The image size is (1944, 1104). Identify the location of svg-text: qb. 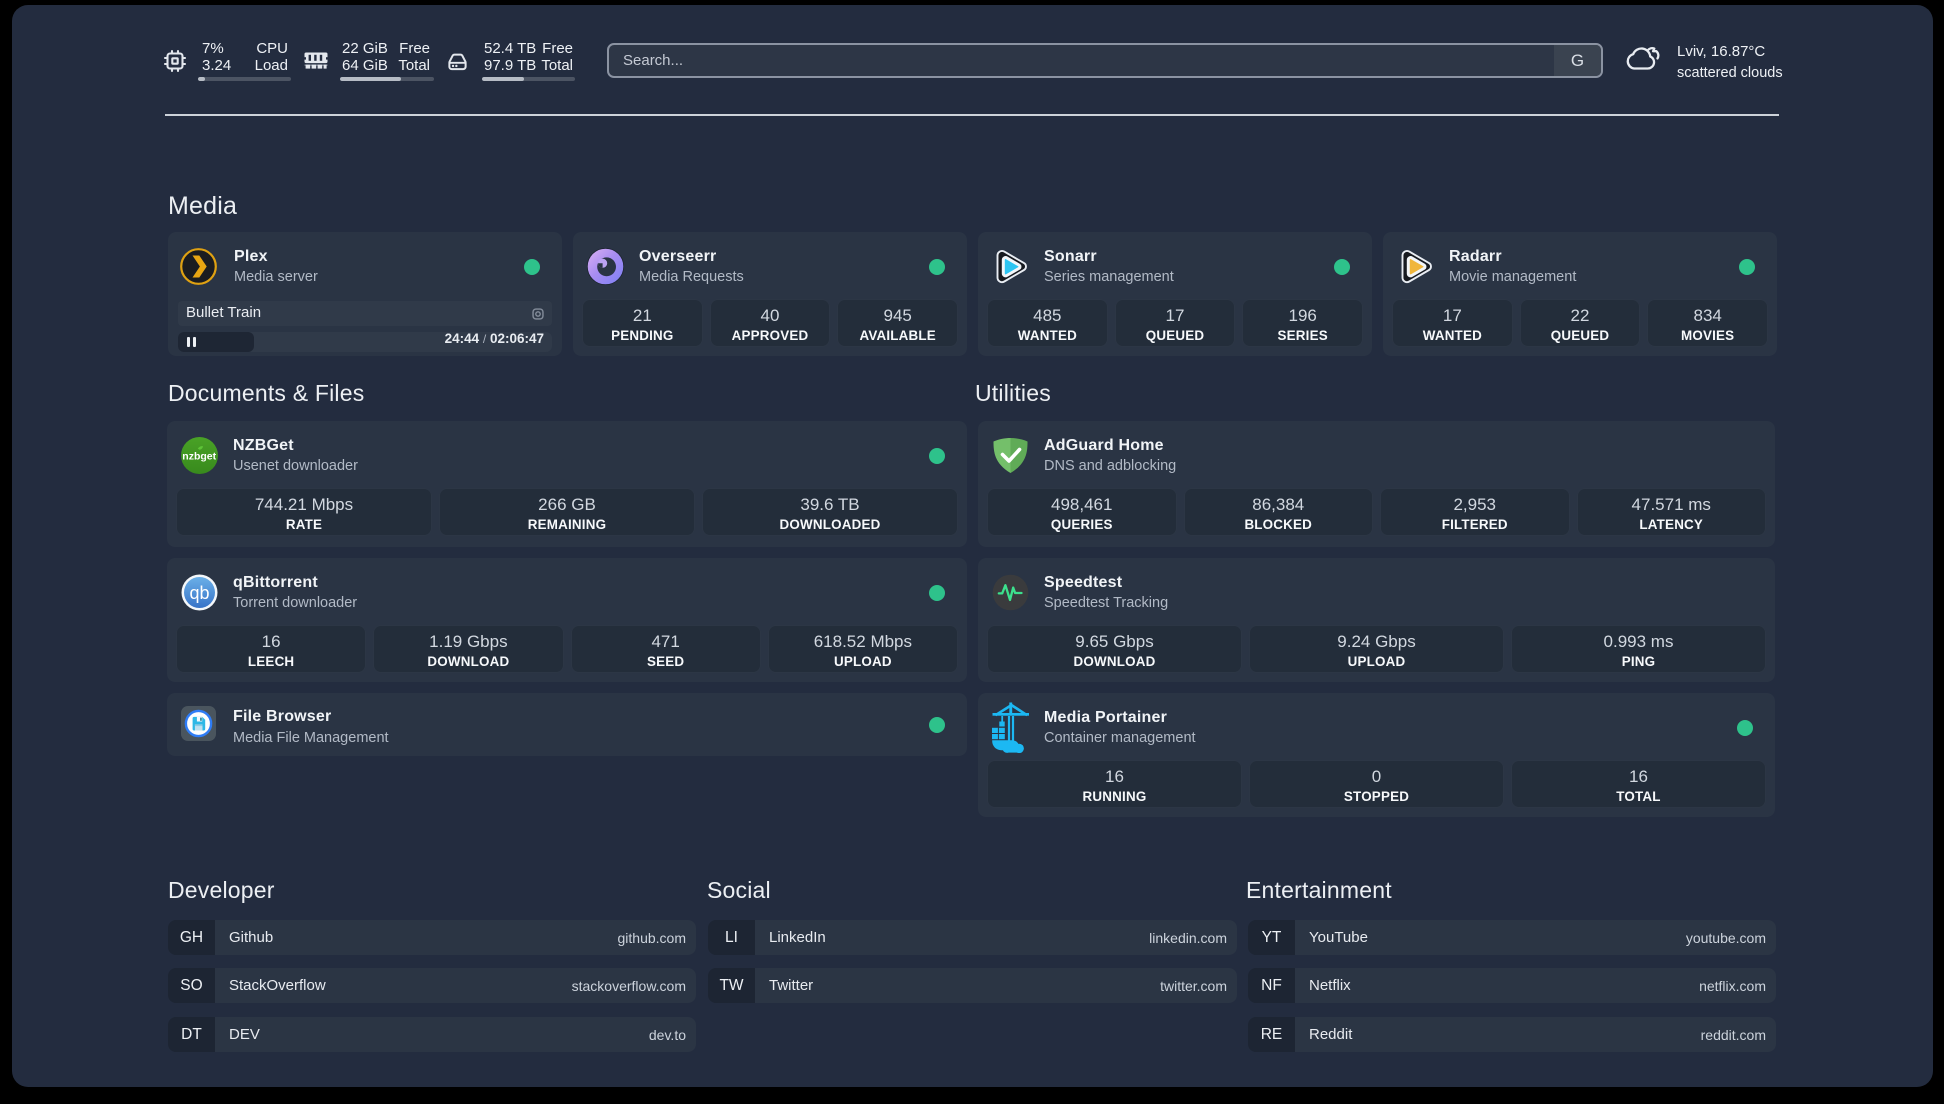
(199, 593).